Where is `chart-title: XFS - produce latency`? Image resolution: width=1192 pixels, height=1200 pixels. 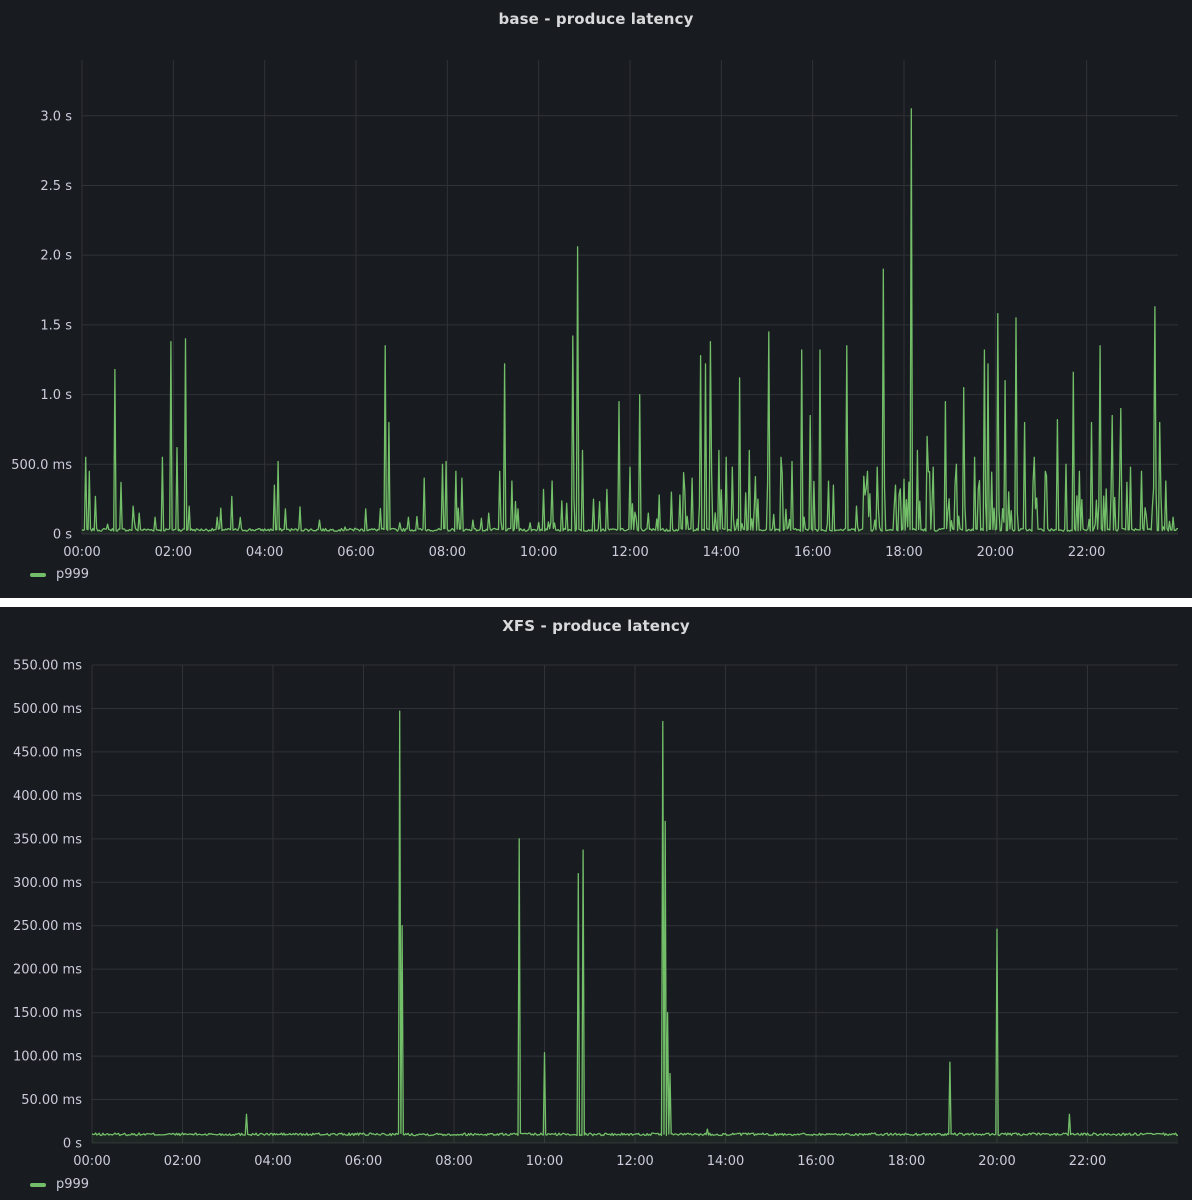
chart-title: XFS - produce latency is located at coordinates (596, 626).